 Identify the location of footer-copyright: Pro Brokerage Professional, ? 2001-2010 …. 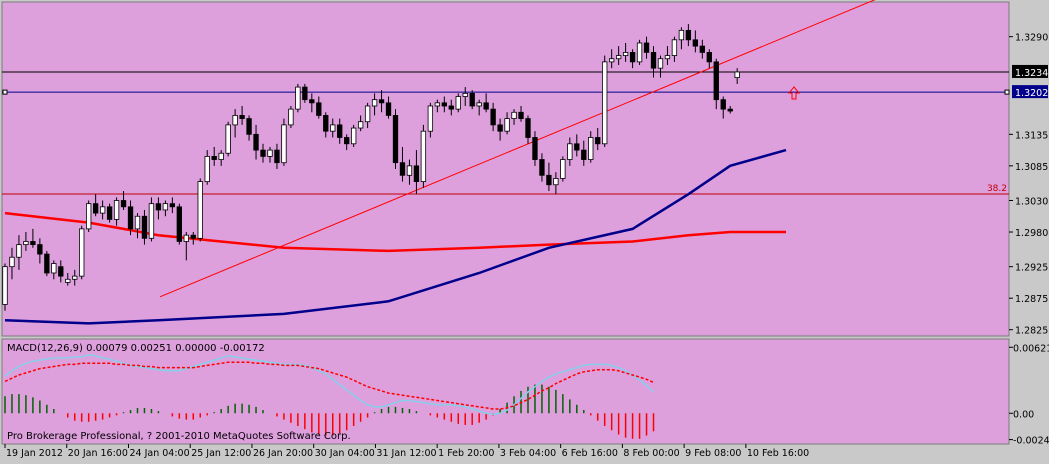
(179, 436).